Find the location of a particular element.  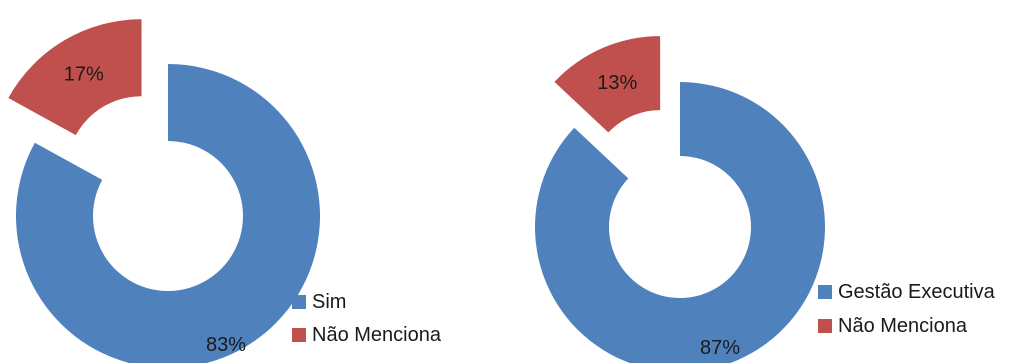

legend-label: Sim is located at coordinates (329, 302).